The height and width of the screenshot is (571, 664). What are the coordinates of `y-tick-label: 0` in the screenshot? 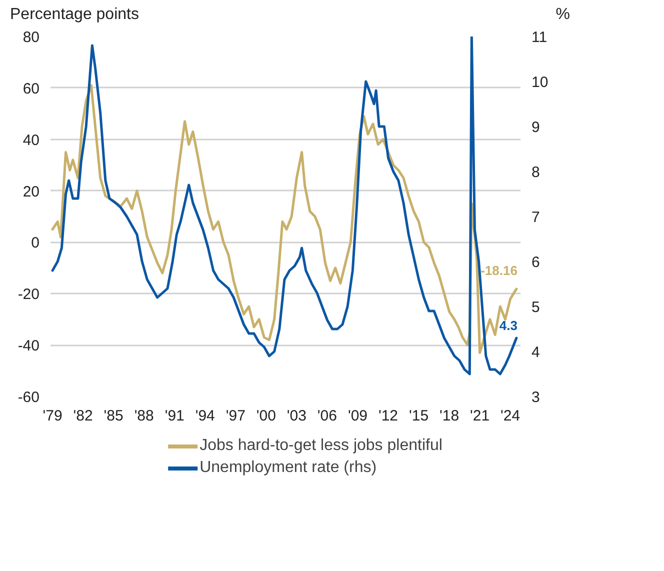 It's located at (35, 243).